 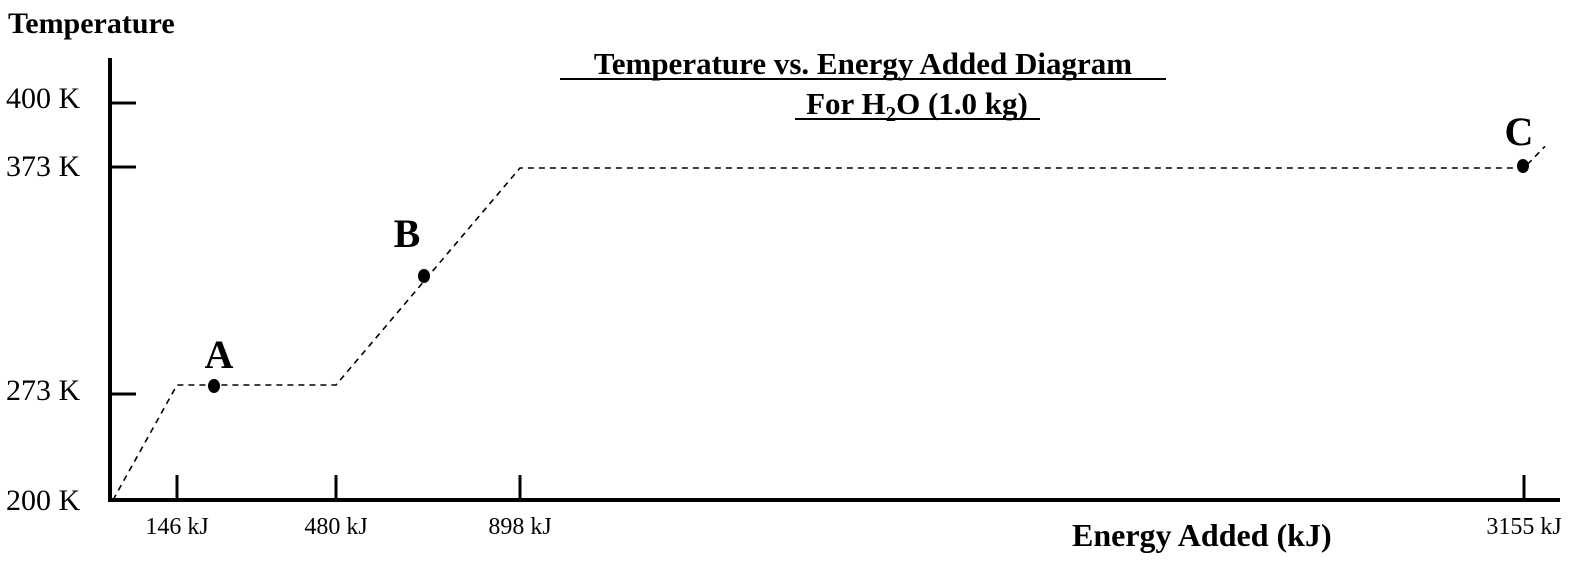 What do you see at coordinates (91, 23) in the screenshot?
I see `y-axis-label: Temperature` at bounding box center [91, 23].